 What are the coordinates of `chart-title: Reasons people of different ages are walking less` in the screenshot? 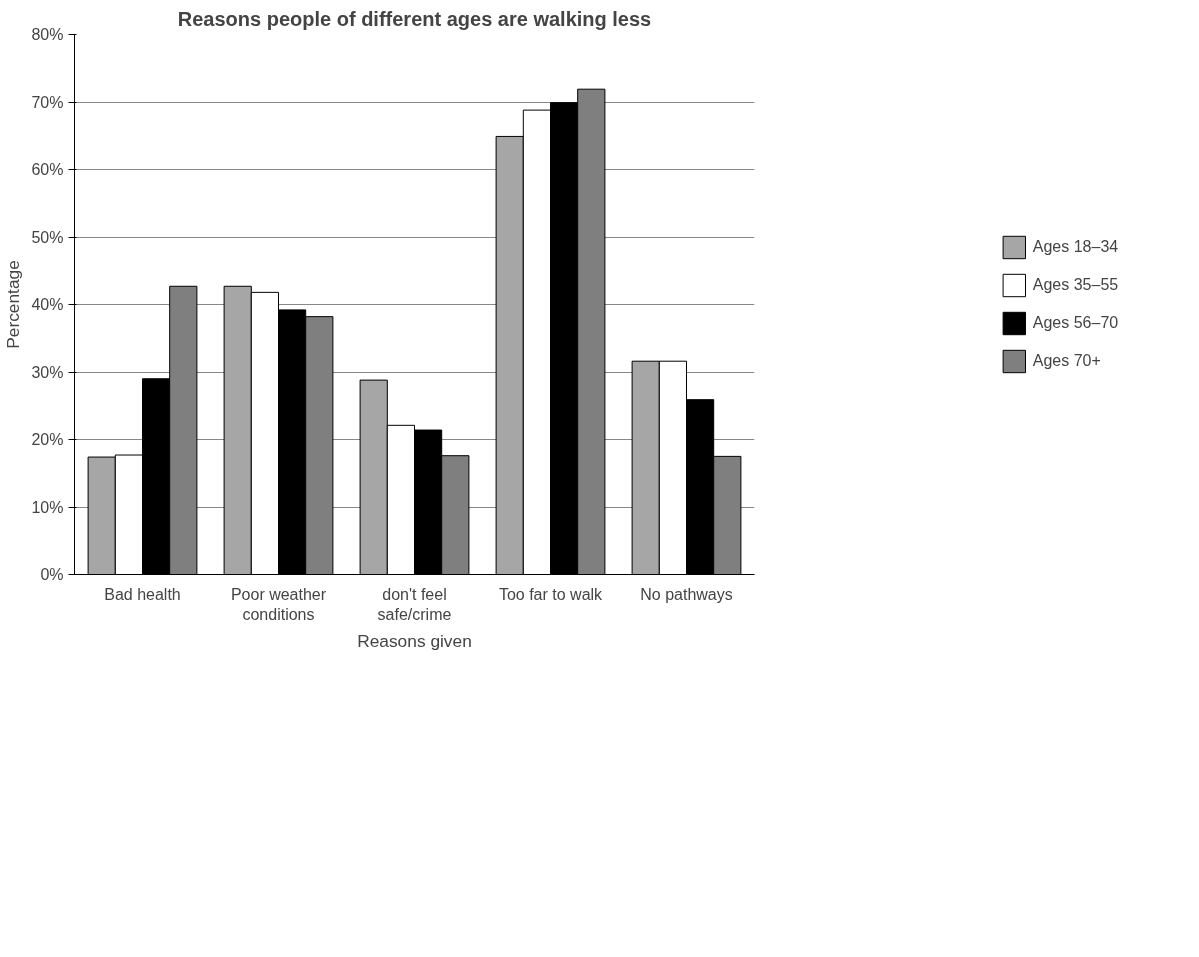 It's located at (414, 18).